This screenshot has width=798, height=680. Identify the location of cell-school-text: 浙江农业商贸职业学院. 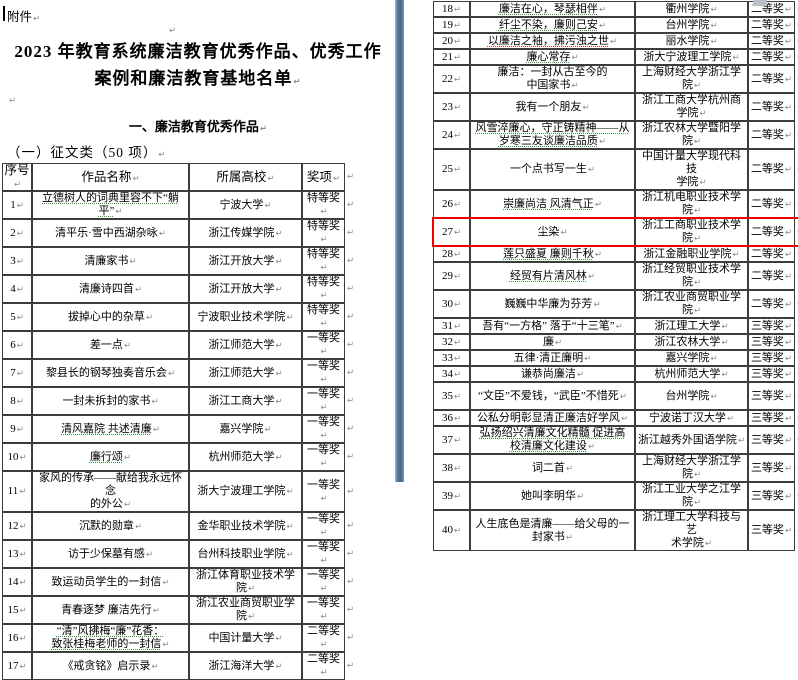
(245, 609).